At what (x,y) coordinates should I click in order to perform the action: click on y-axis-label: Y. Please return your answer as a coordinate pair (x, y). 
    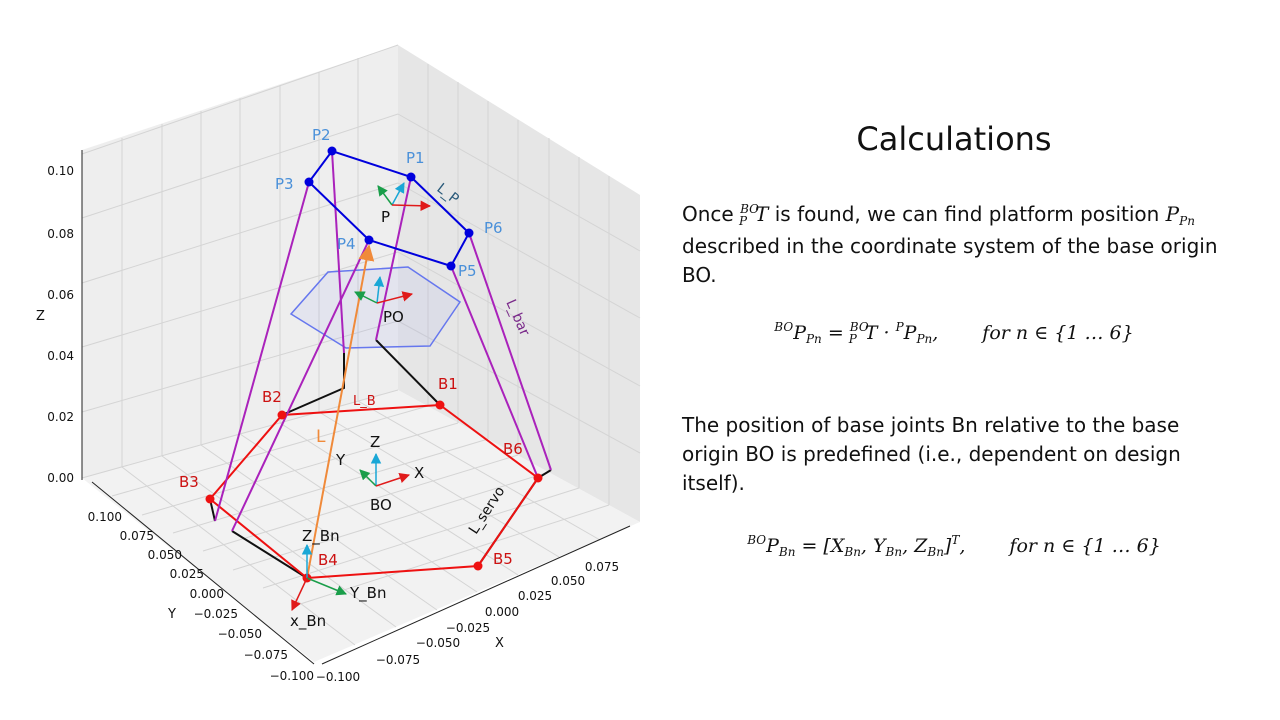
    Looking at the image, I should click on (171, 614).